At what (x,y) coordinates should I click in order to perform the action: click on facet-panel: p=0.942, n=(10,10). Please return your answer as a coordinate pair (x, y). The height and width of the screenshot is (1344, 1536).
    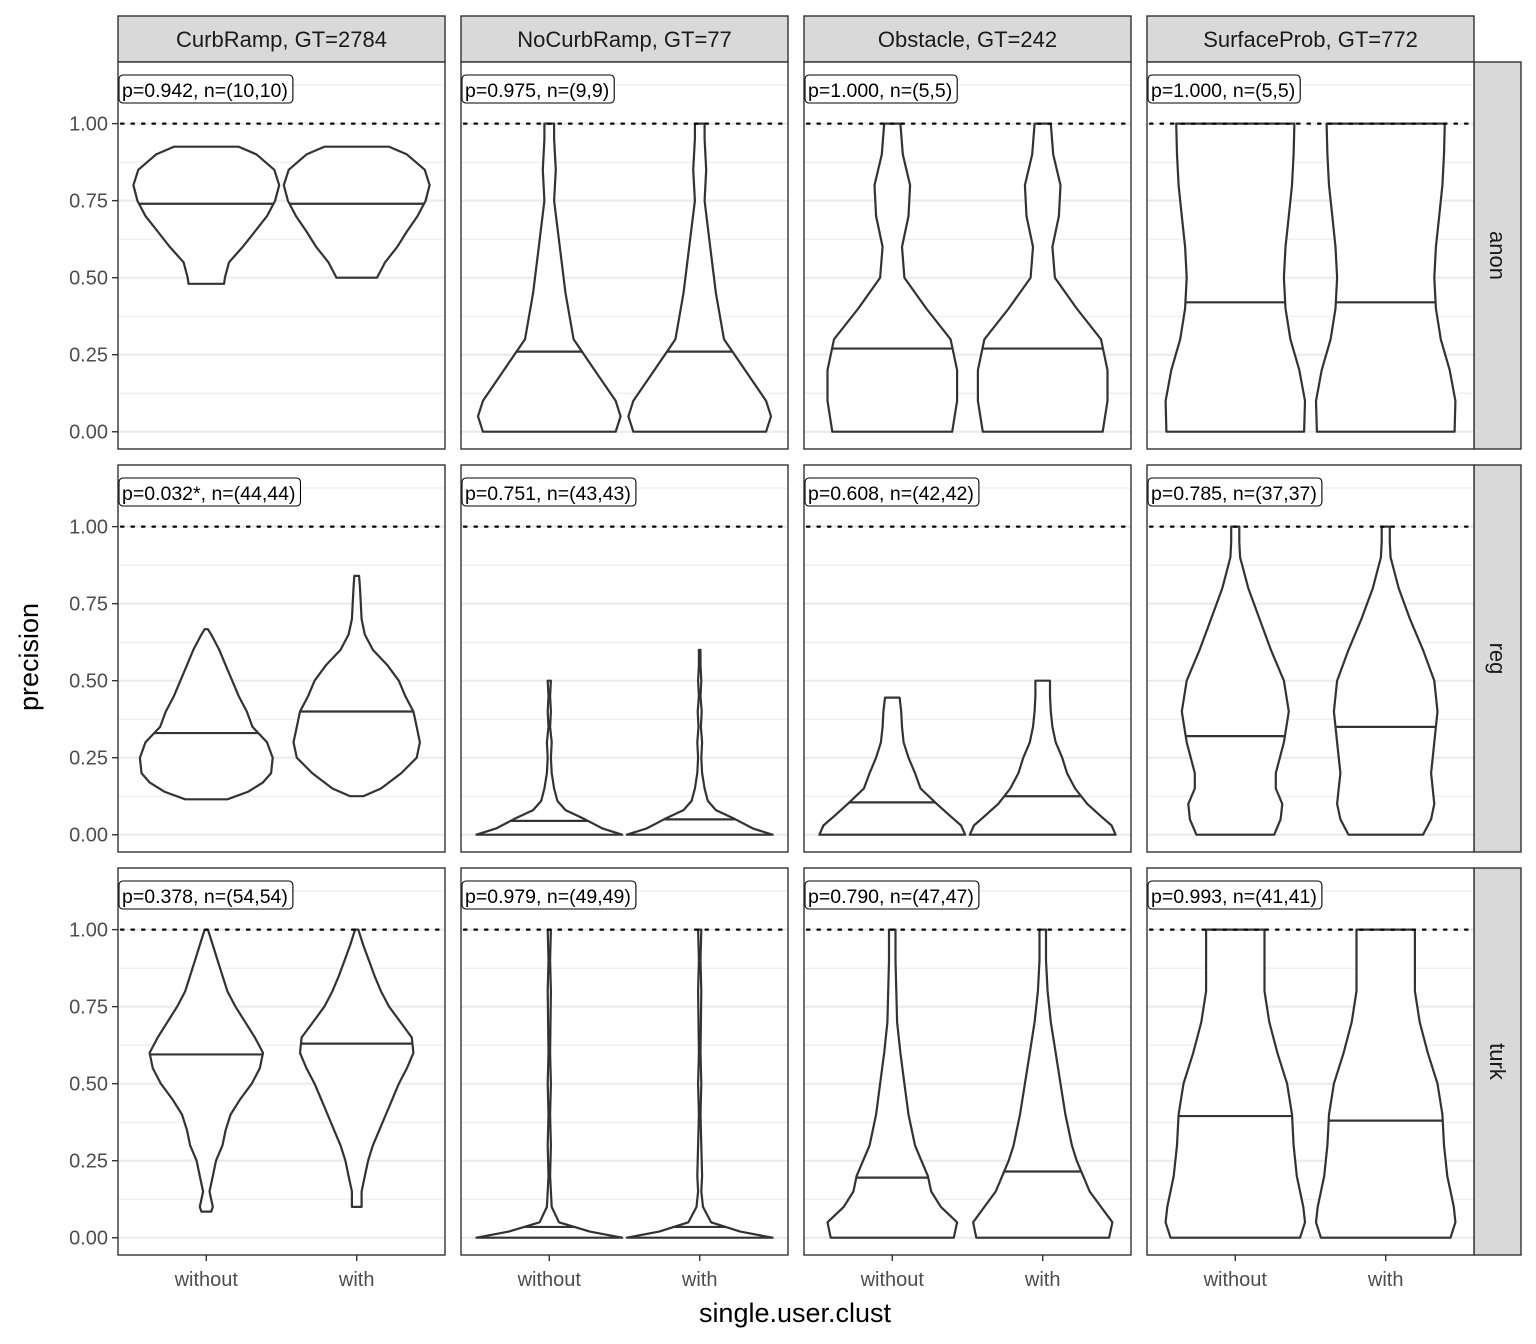
    Looking at the image, I should click on (281, 255).